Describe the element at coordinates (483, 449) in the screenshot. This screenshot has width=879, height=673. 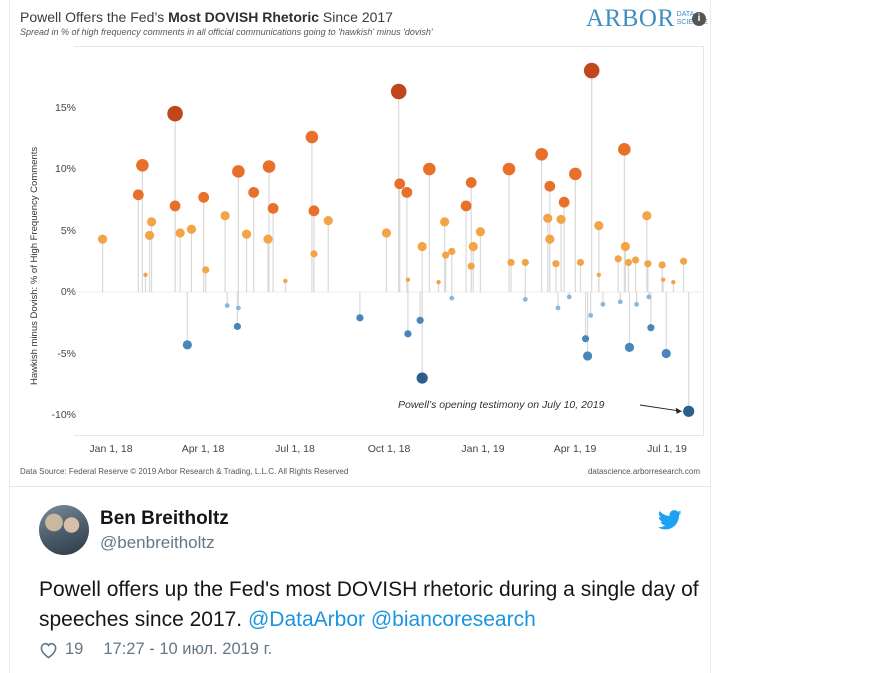
I see `x-tick-label: Jan 1, 19` at that location.